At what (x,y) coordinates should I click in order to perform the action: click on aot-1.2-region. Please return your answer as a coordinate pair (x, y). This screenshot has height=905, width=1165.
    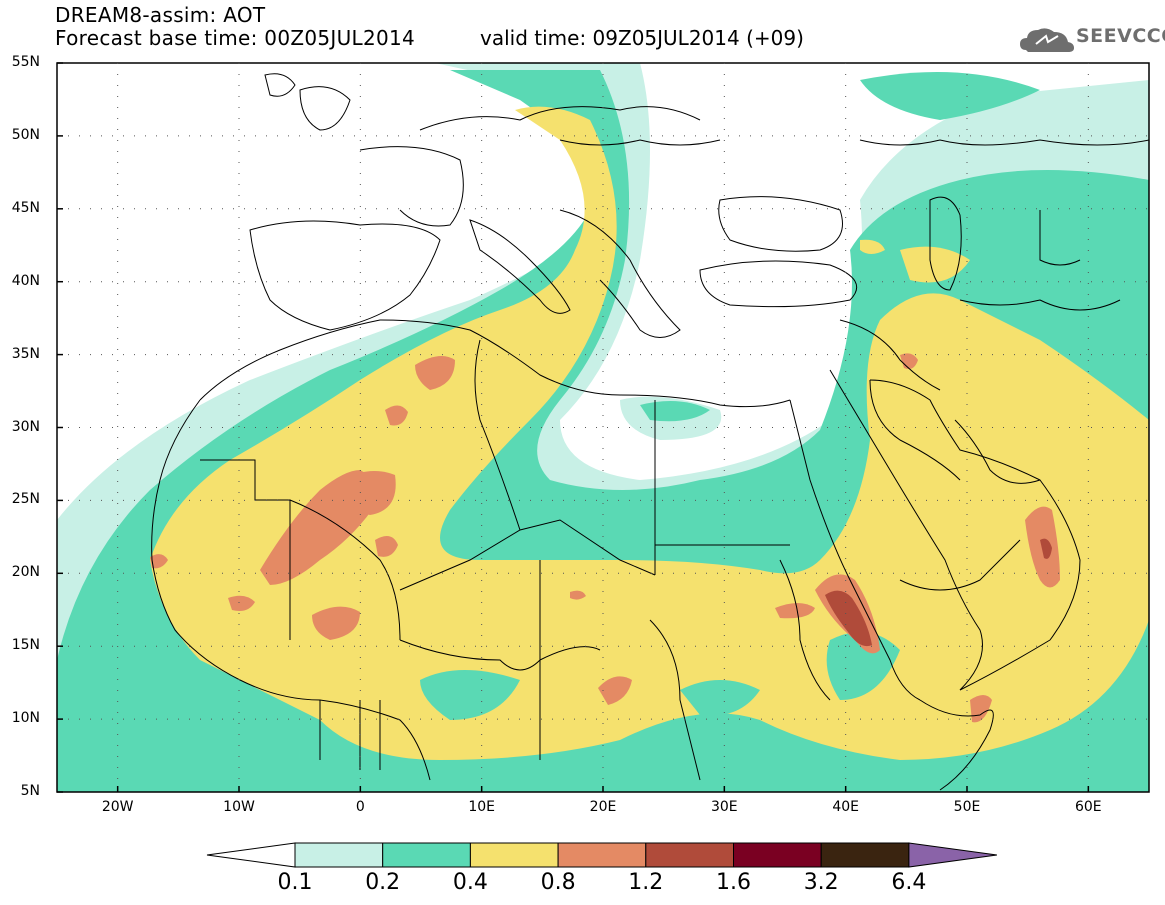
    Looking at the image, I should click on (938, 592).